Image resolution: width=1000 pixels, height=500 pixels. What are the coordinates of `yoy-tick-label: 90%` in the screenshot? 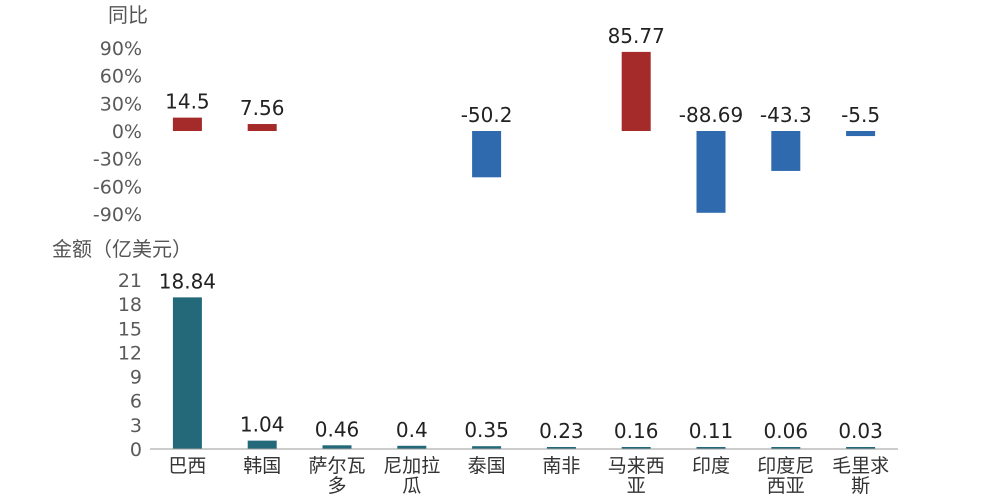 It's located at (121, 49).